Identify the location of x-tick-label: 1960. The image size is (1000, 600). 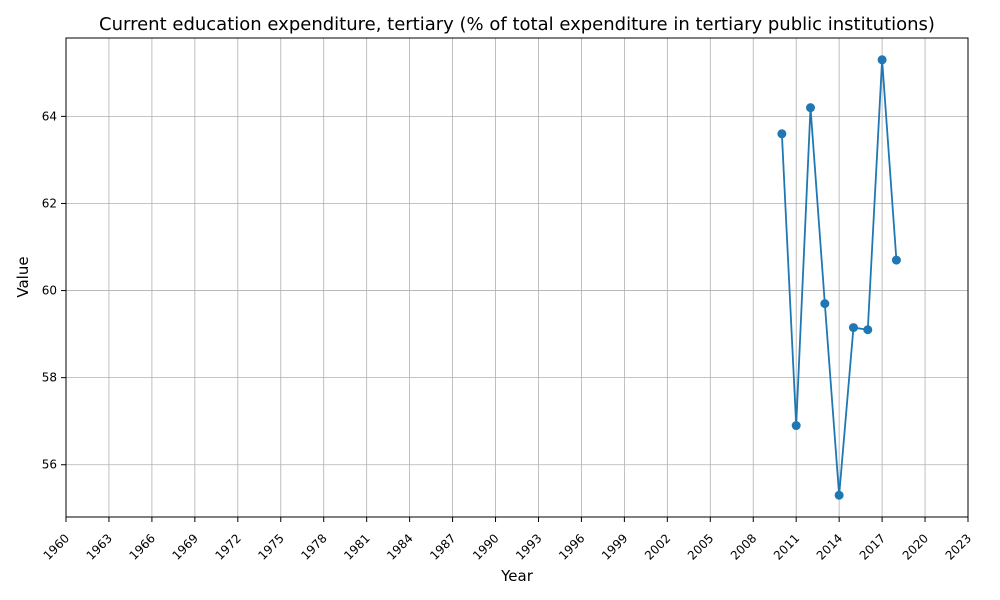
(56, 546).